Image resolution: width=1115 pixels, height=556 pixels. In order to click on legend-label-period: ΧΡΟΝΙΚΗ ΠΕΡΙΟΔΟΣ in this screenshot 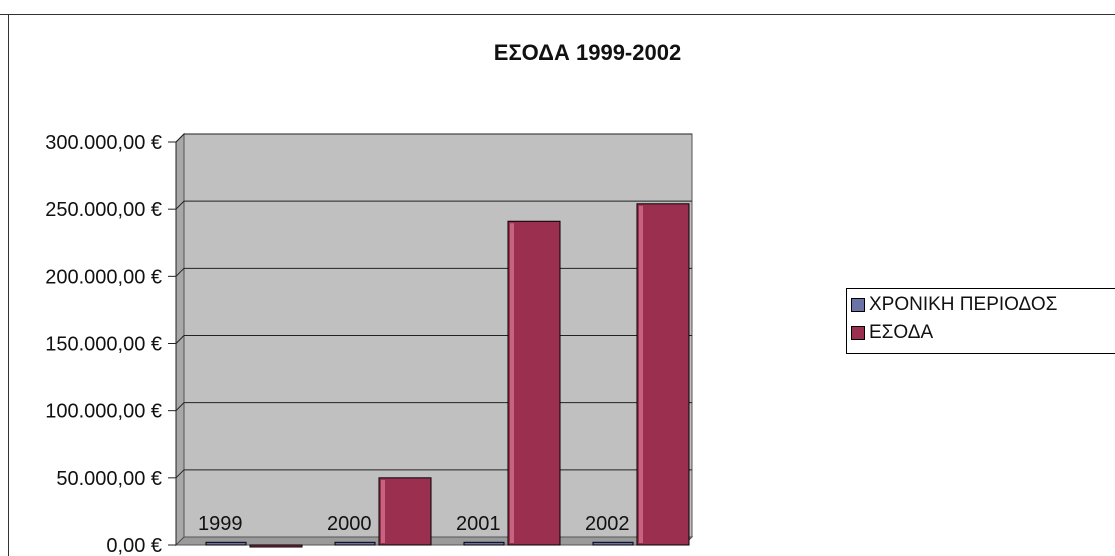, I will do `click(963, 304)`.